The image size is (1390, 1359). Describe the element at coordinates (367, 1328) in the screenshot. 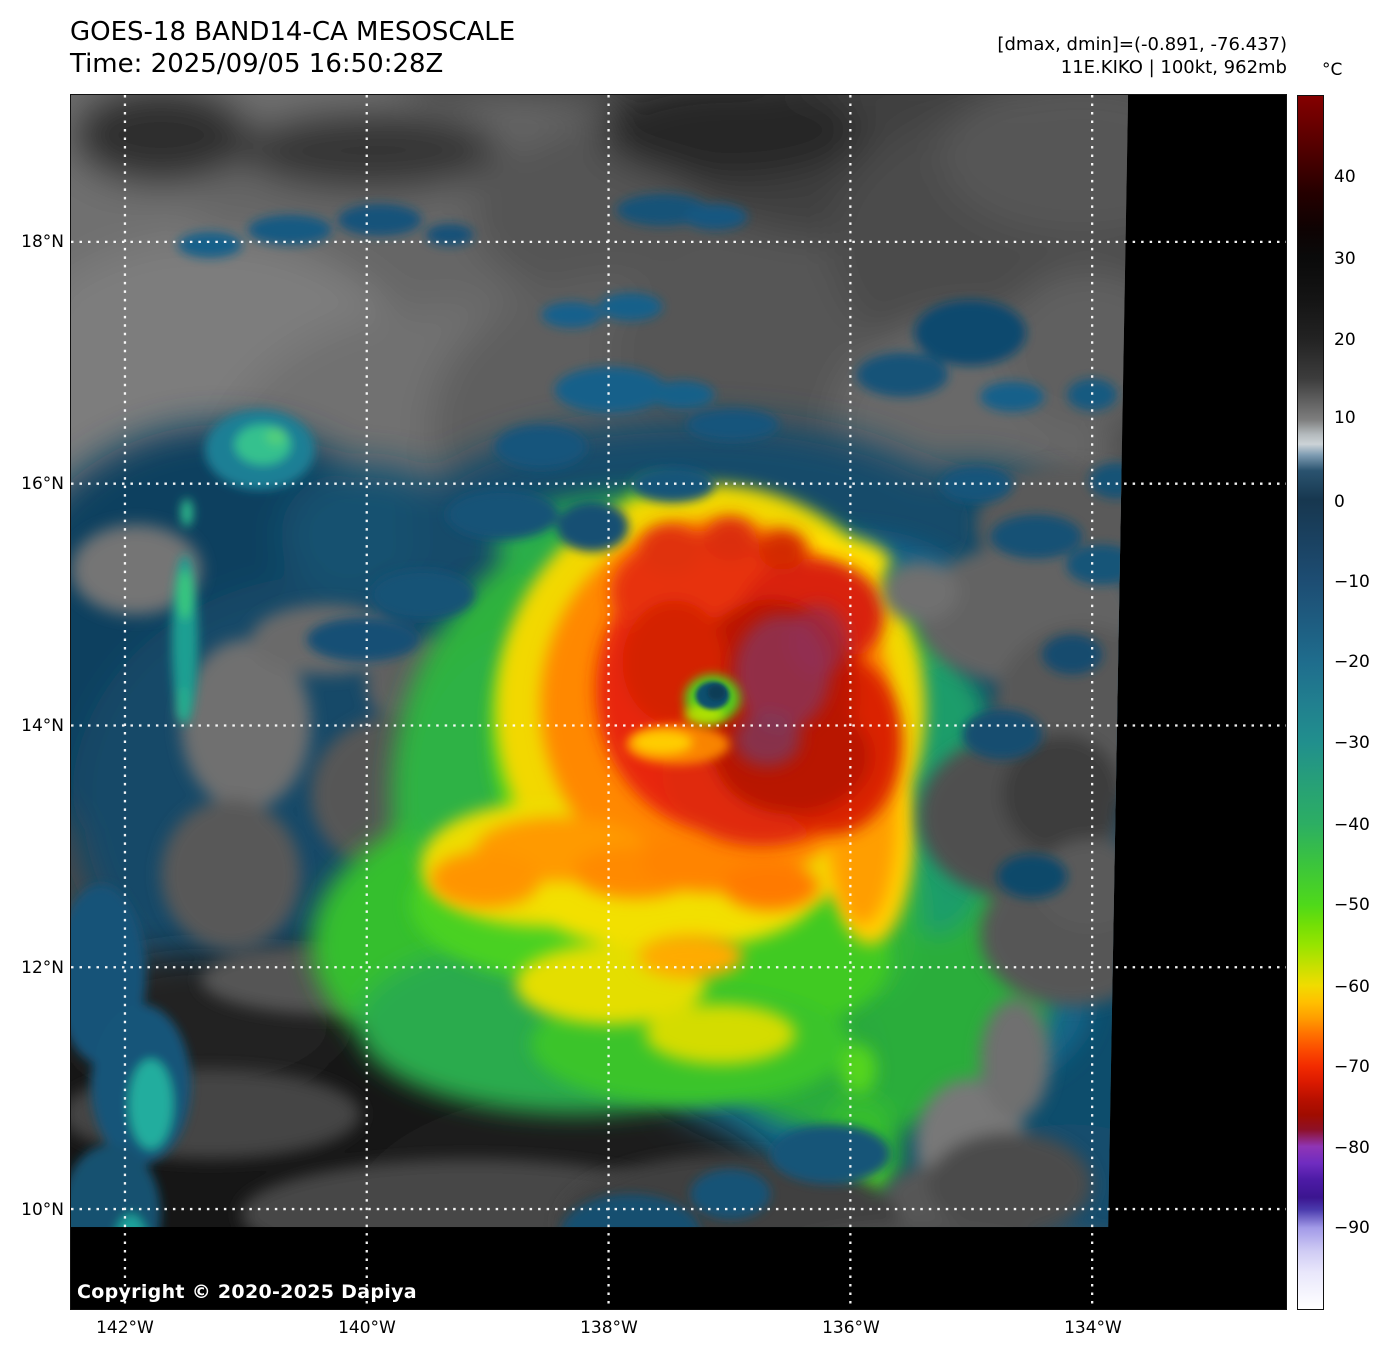

I see `lon-tick-140w: 140°W` at that location.